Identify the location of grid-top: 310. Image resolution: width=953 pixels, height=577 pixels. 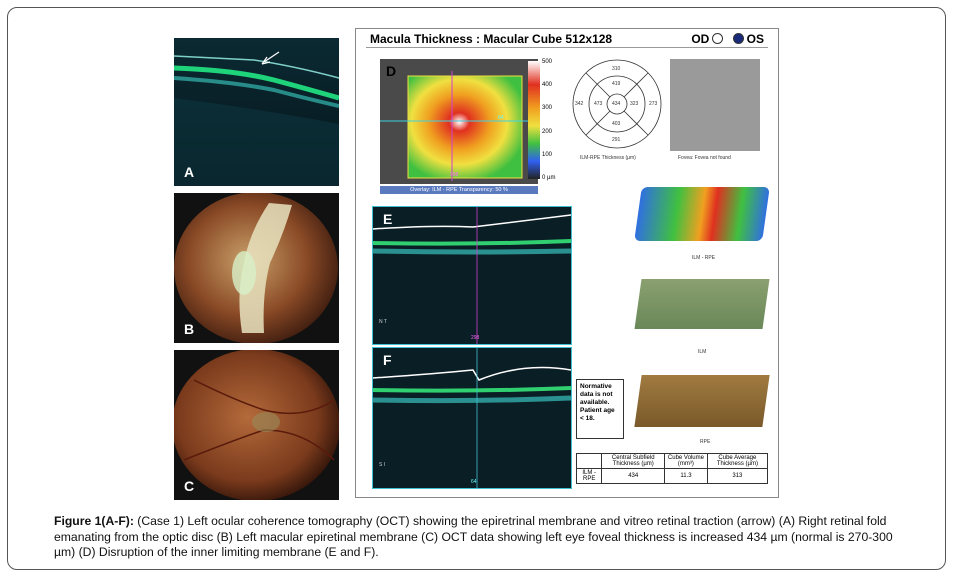
(616, 69).